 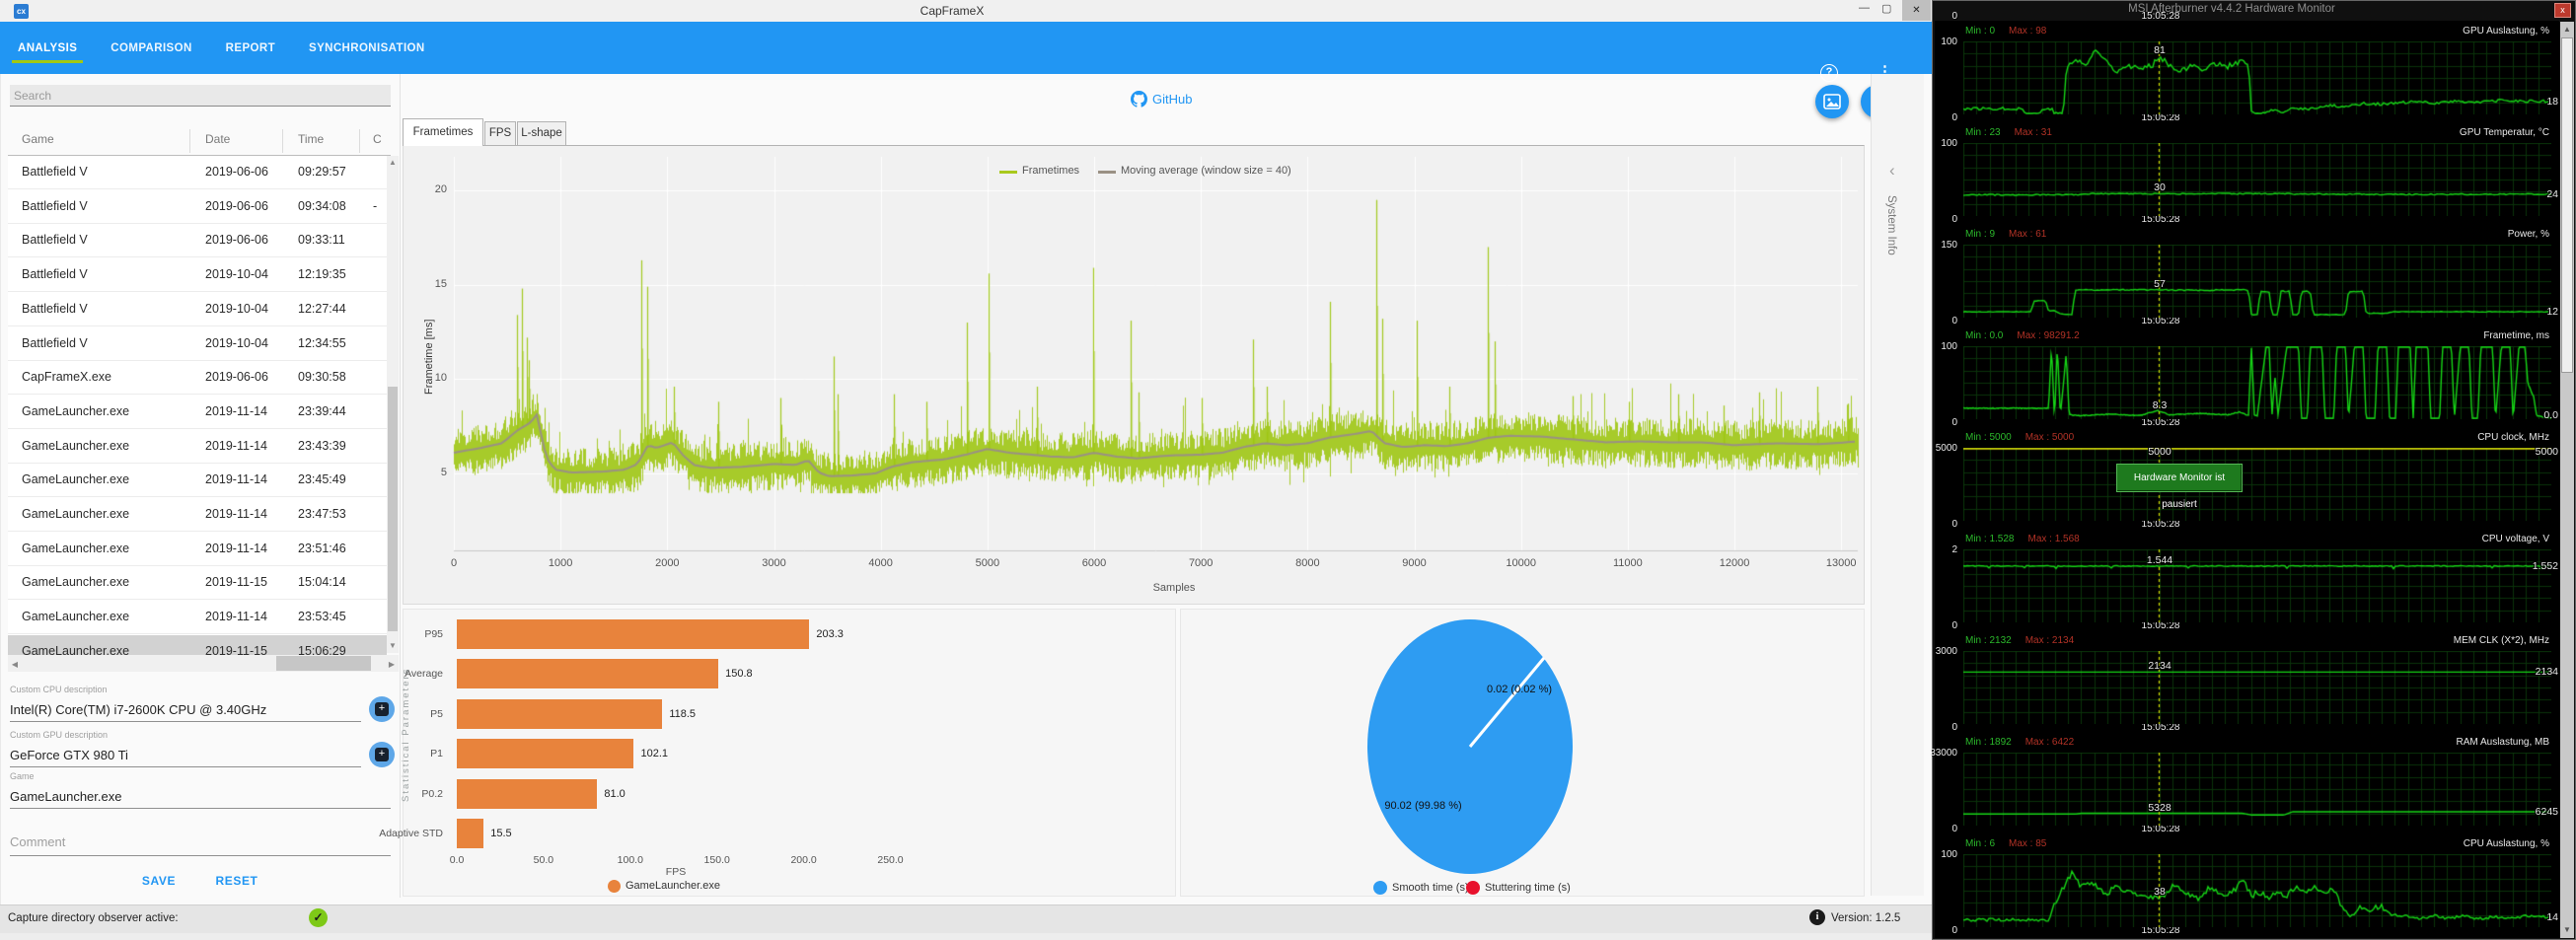 I want to click on msi-scale-bottom-label: 0, so click(x=1954, y=625).